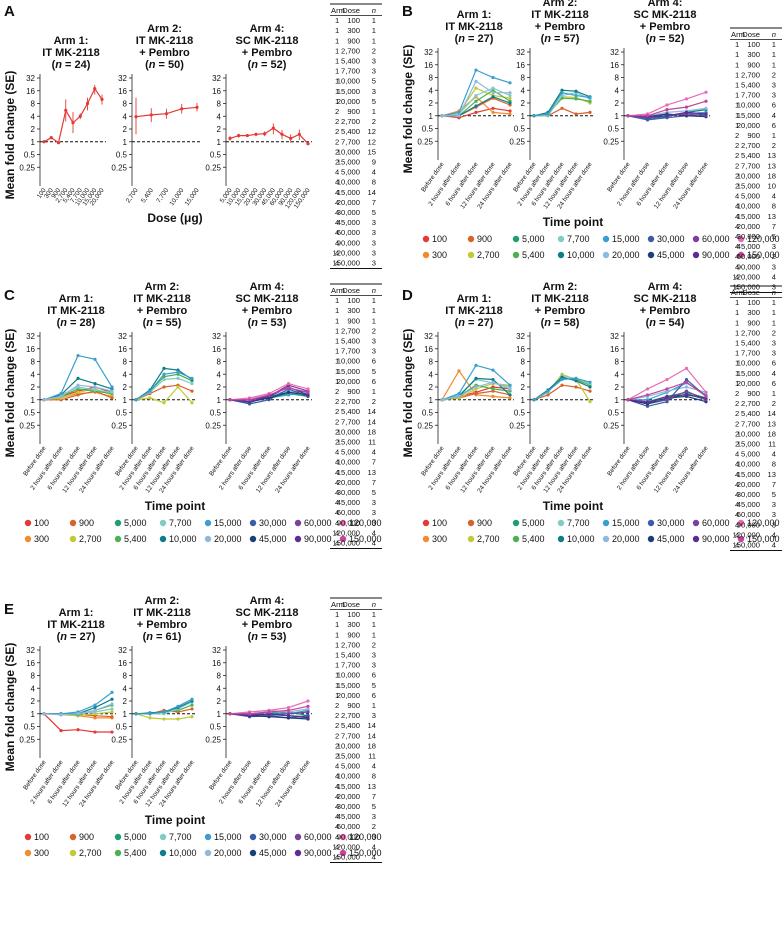  I want to click on y-tick-label: 4, so click(617, 90).